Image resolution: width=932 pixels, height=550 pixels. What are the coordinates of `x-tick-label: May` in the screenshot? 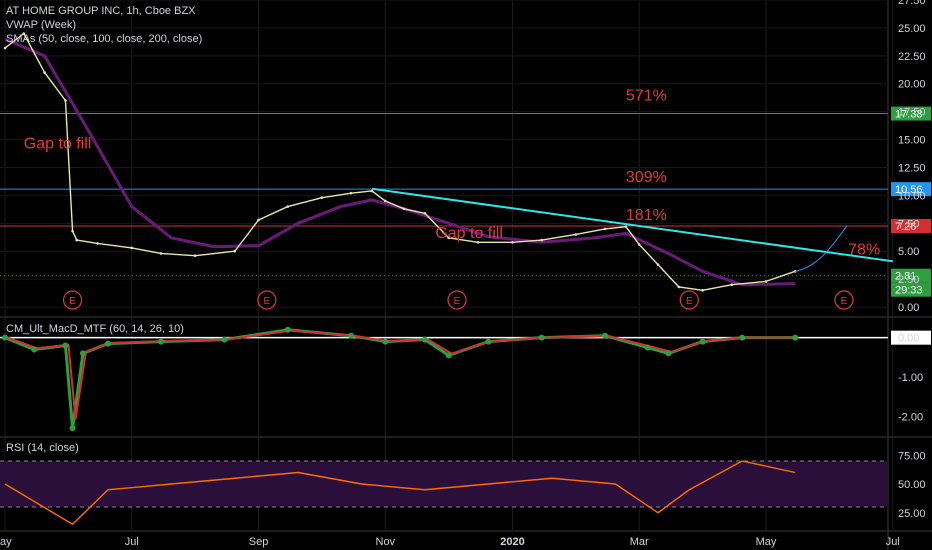 It's located at (766, 542).